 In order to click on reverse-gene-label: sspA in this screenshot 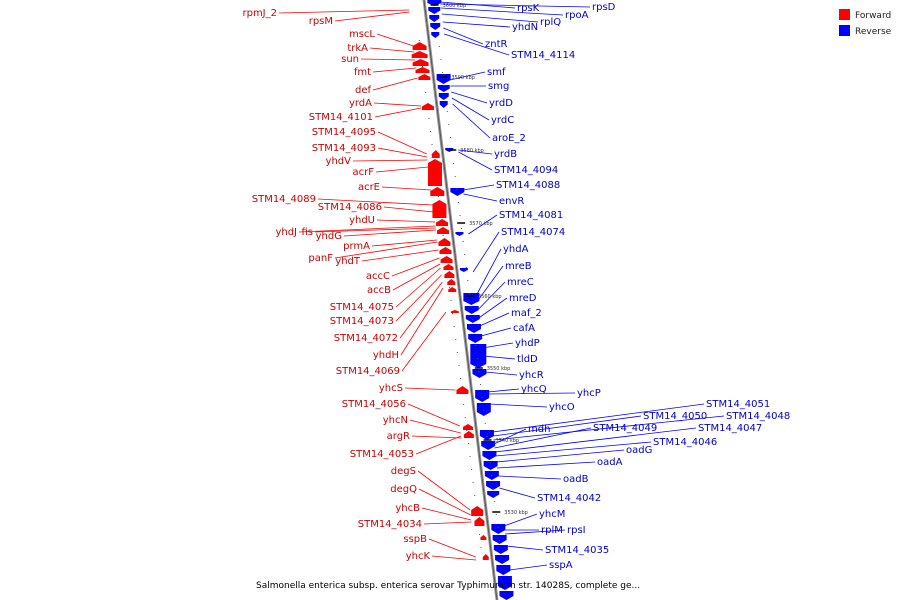, I will do `click(561, 565)`.